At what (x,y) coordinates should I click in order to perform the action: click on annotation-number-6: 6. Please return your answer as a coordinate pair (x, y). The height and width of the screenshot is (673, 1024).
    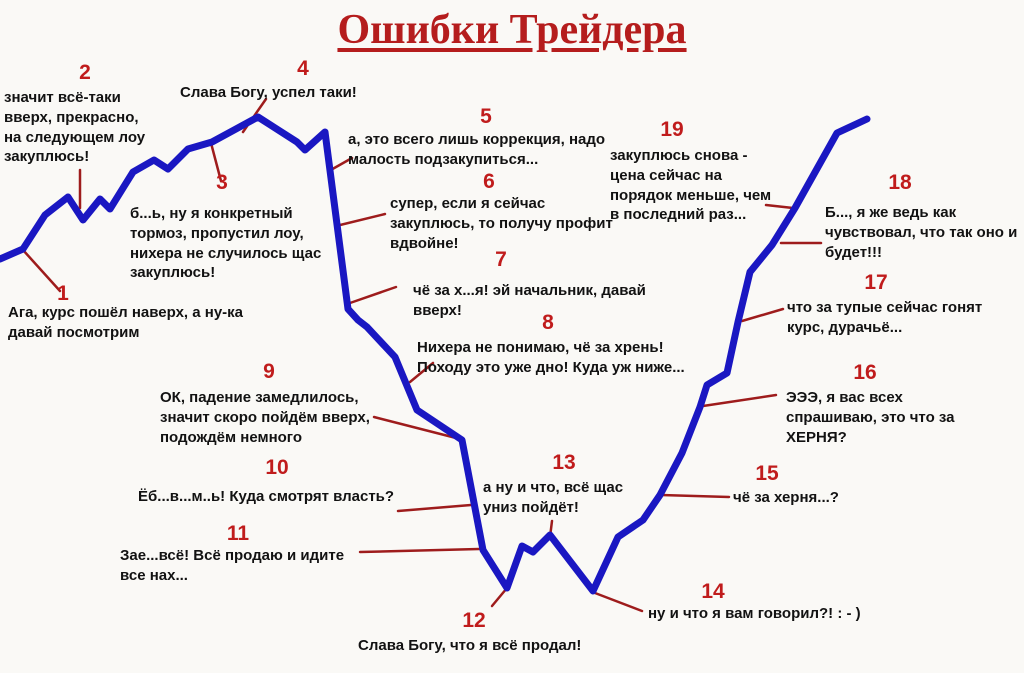
    Looking at the image, I should click on (489, 181).